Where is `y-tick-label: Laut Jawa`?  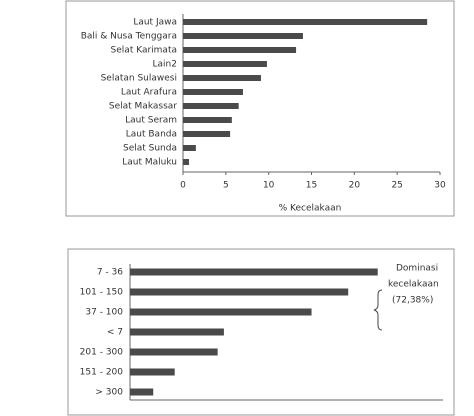 y-tick-label: Laut Jawa is located at coordinates (155, 23).